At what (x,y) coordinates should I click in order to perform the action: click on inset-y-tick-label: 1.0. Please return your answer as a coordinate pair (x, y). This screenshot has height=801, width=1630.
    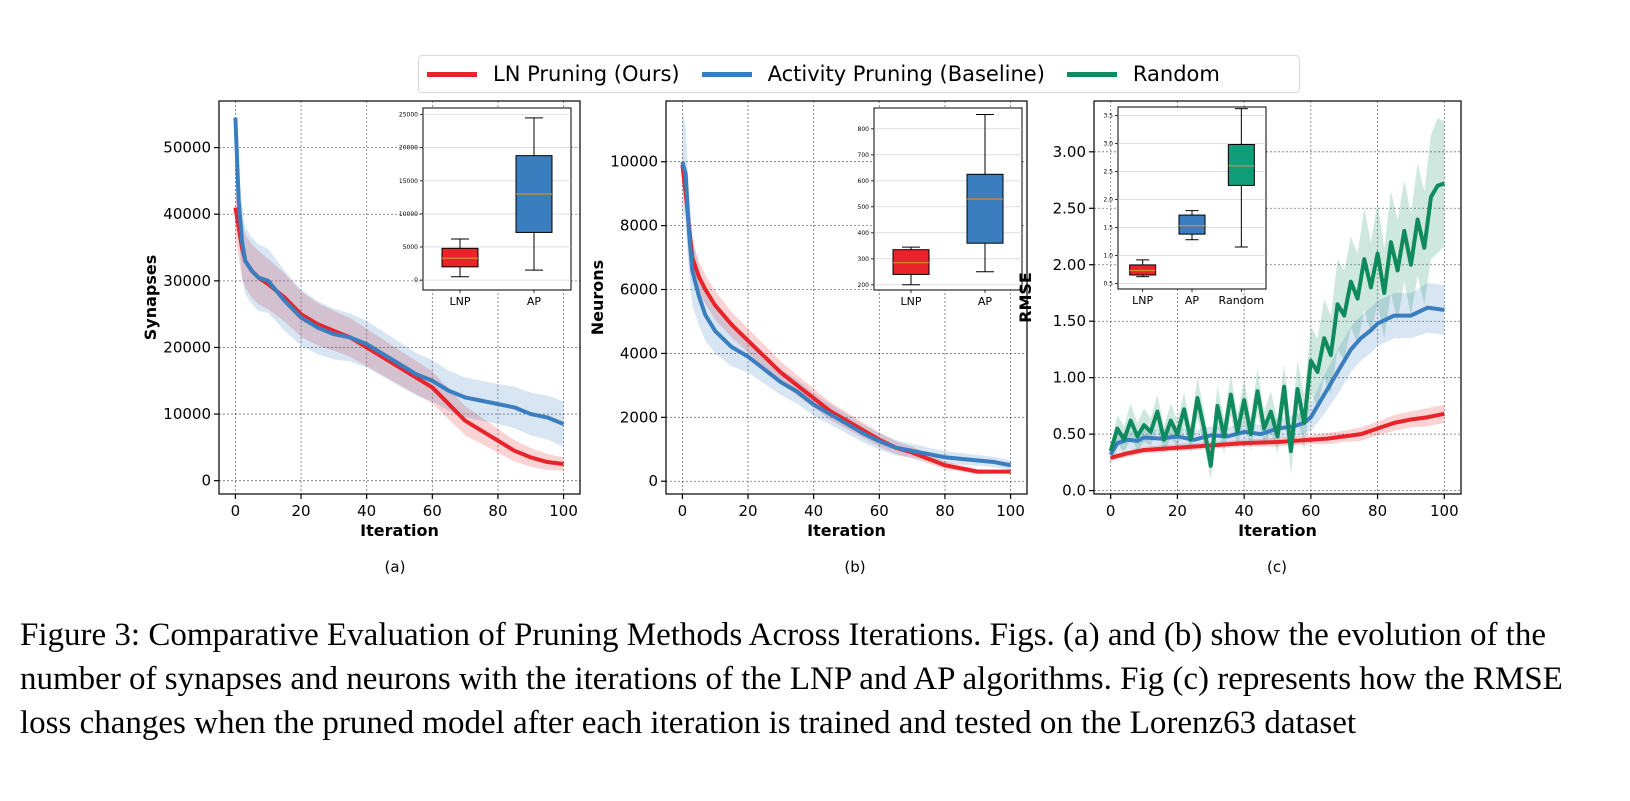
    Looking at the image, I should click on (1108, 255).